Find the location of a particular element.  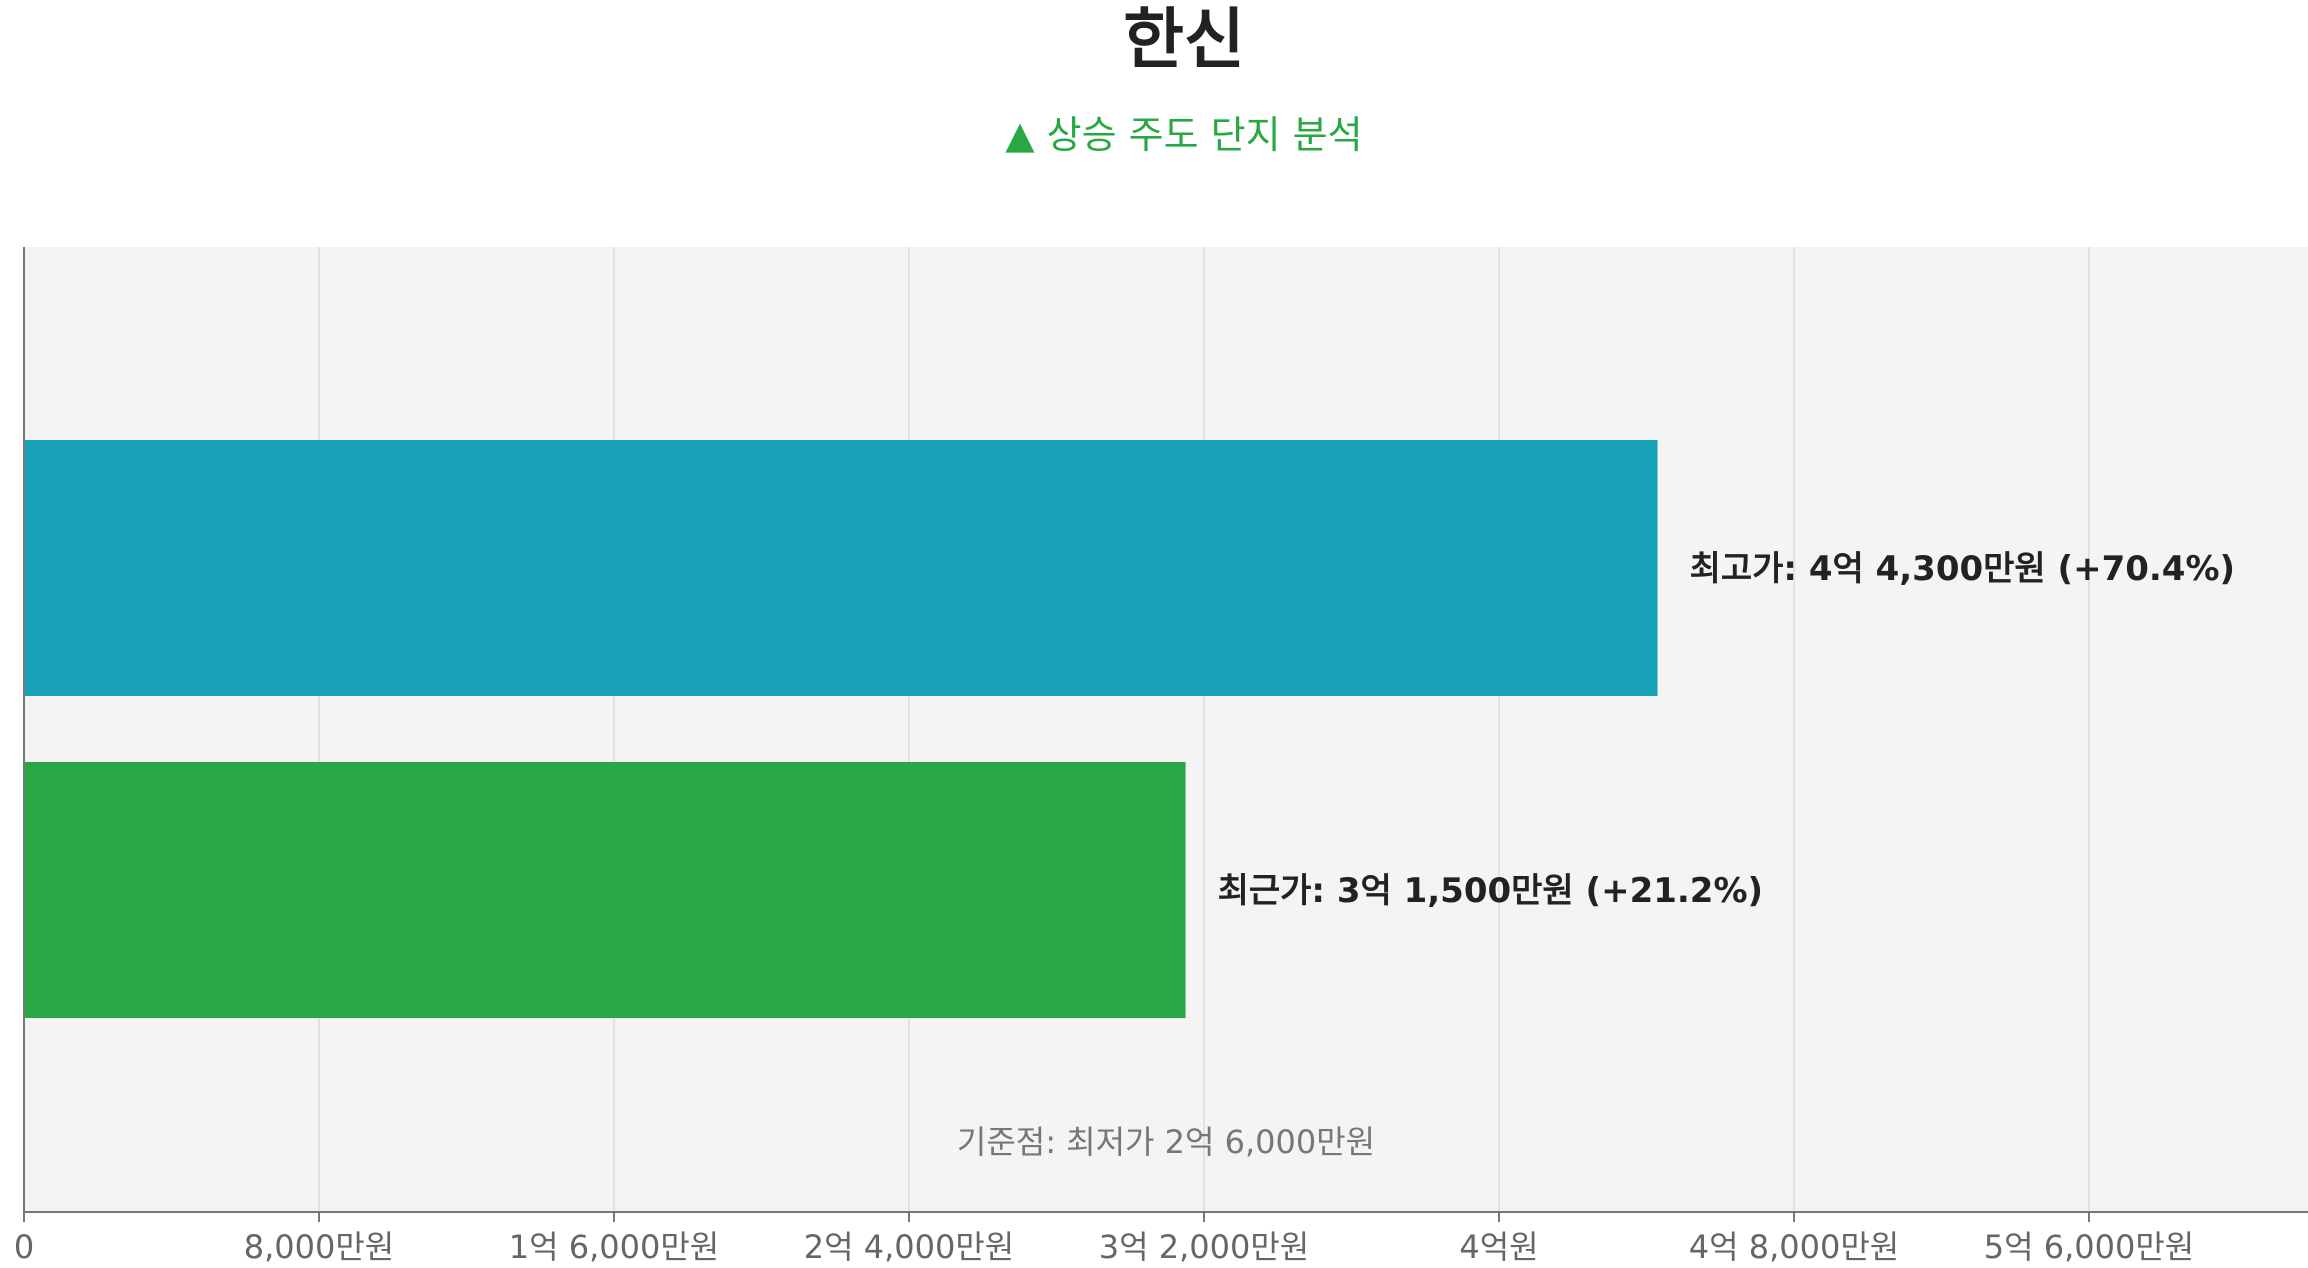

bar-recent-price is located at coordinates (605, 890).